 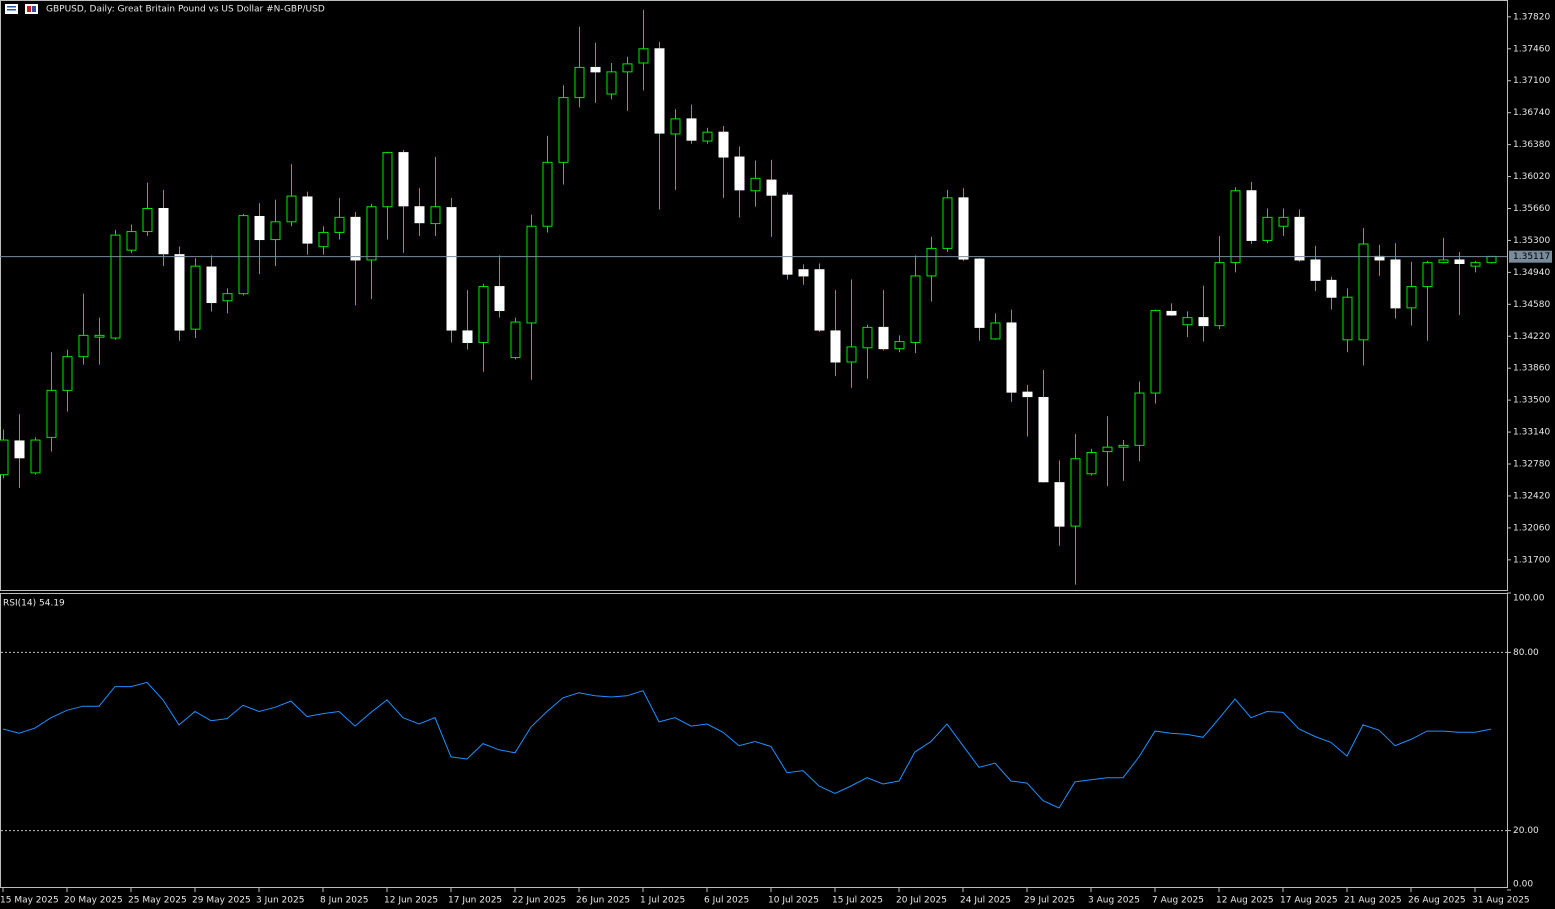 I want to click on x-tick-label: 17 Aug 2025, so click(x=1309, y=901).